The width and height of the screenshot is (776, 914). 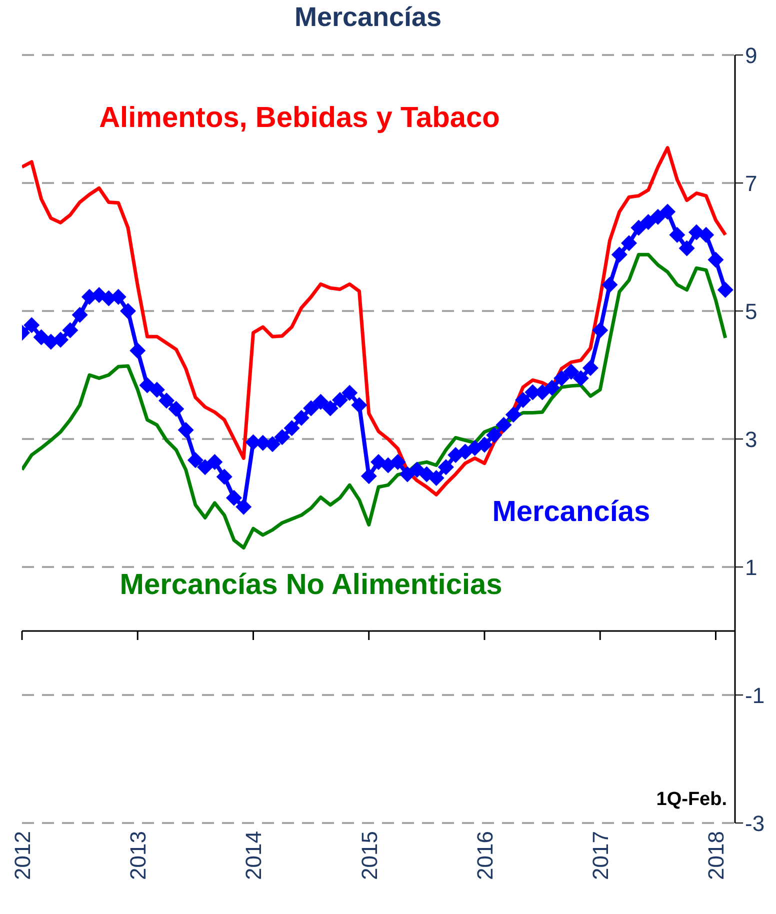 I want to click on annotation: 1Q-Feb., so click(x=691, y=800).